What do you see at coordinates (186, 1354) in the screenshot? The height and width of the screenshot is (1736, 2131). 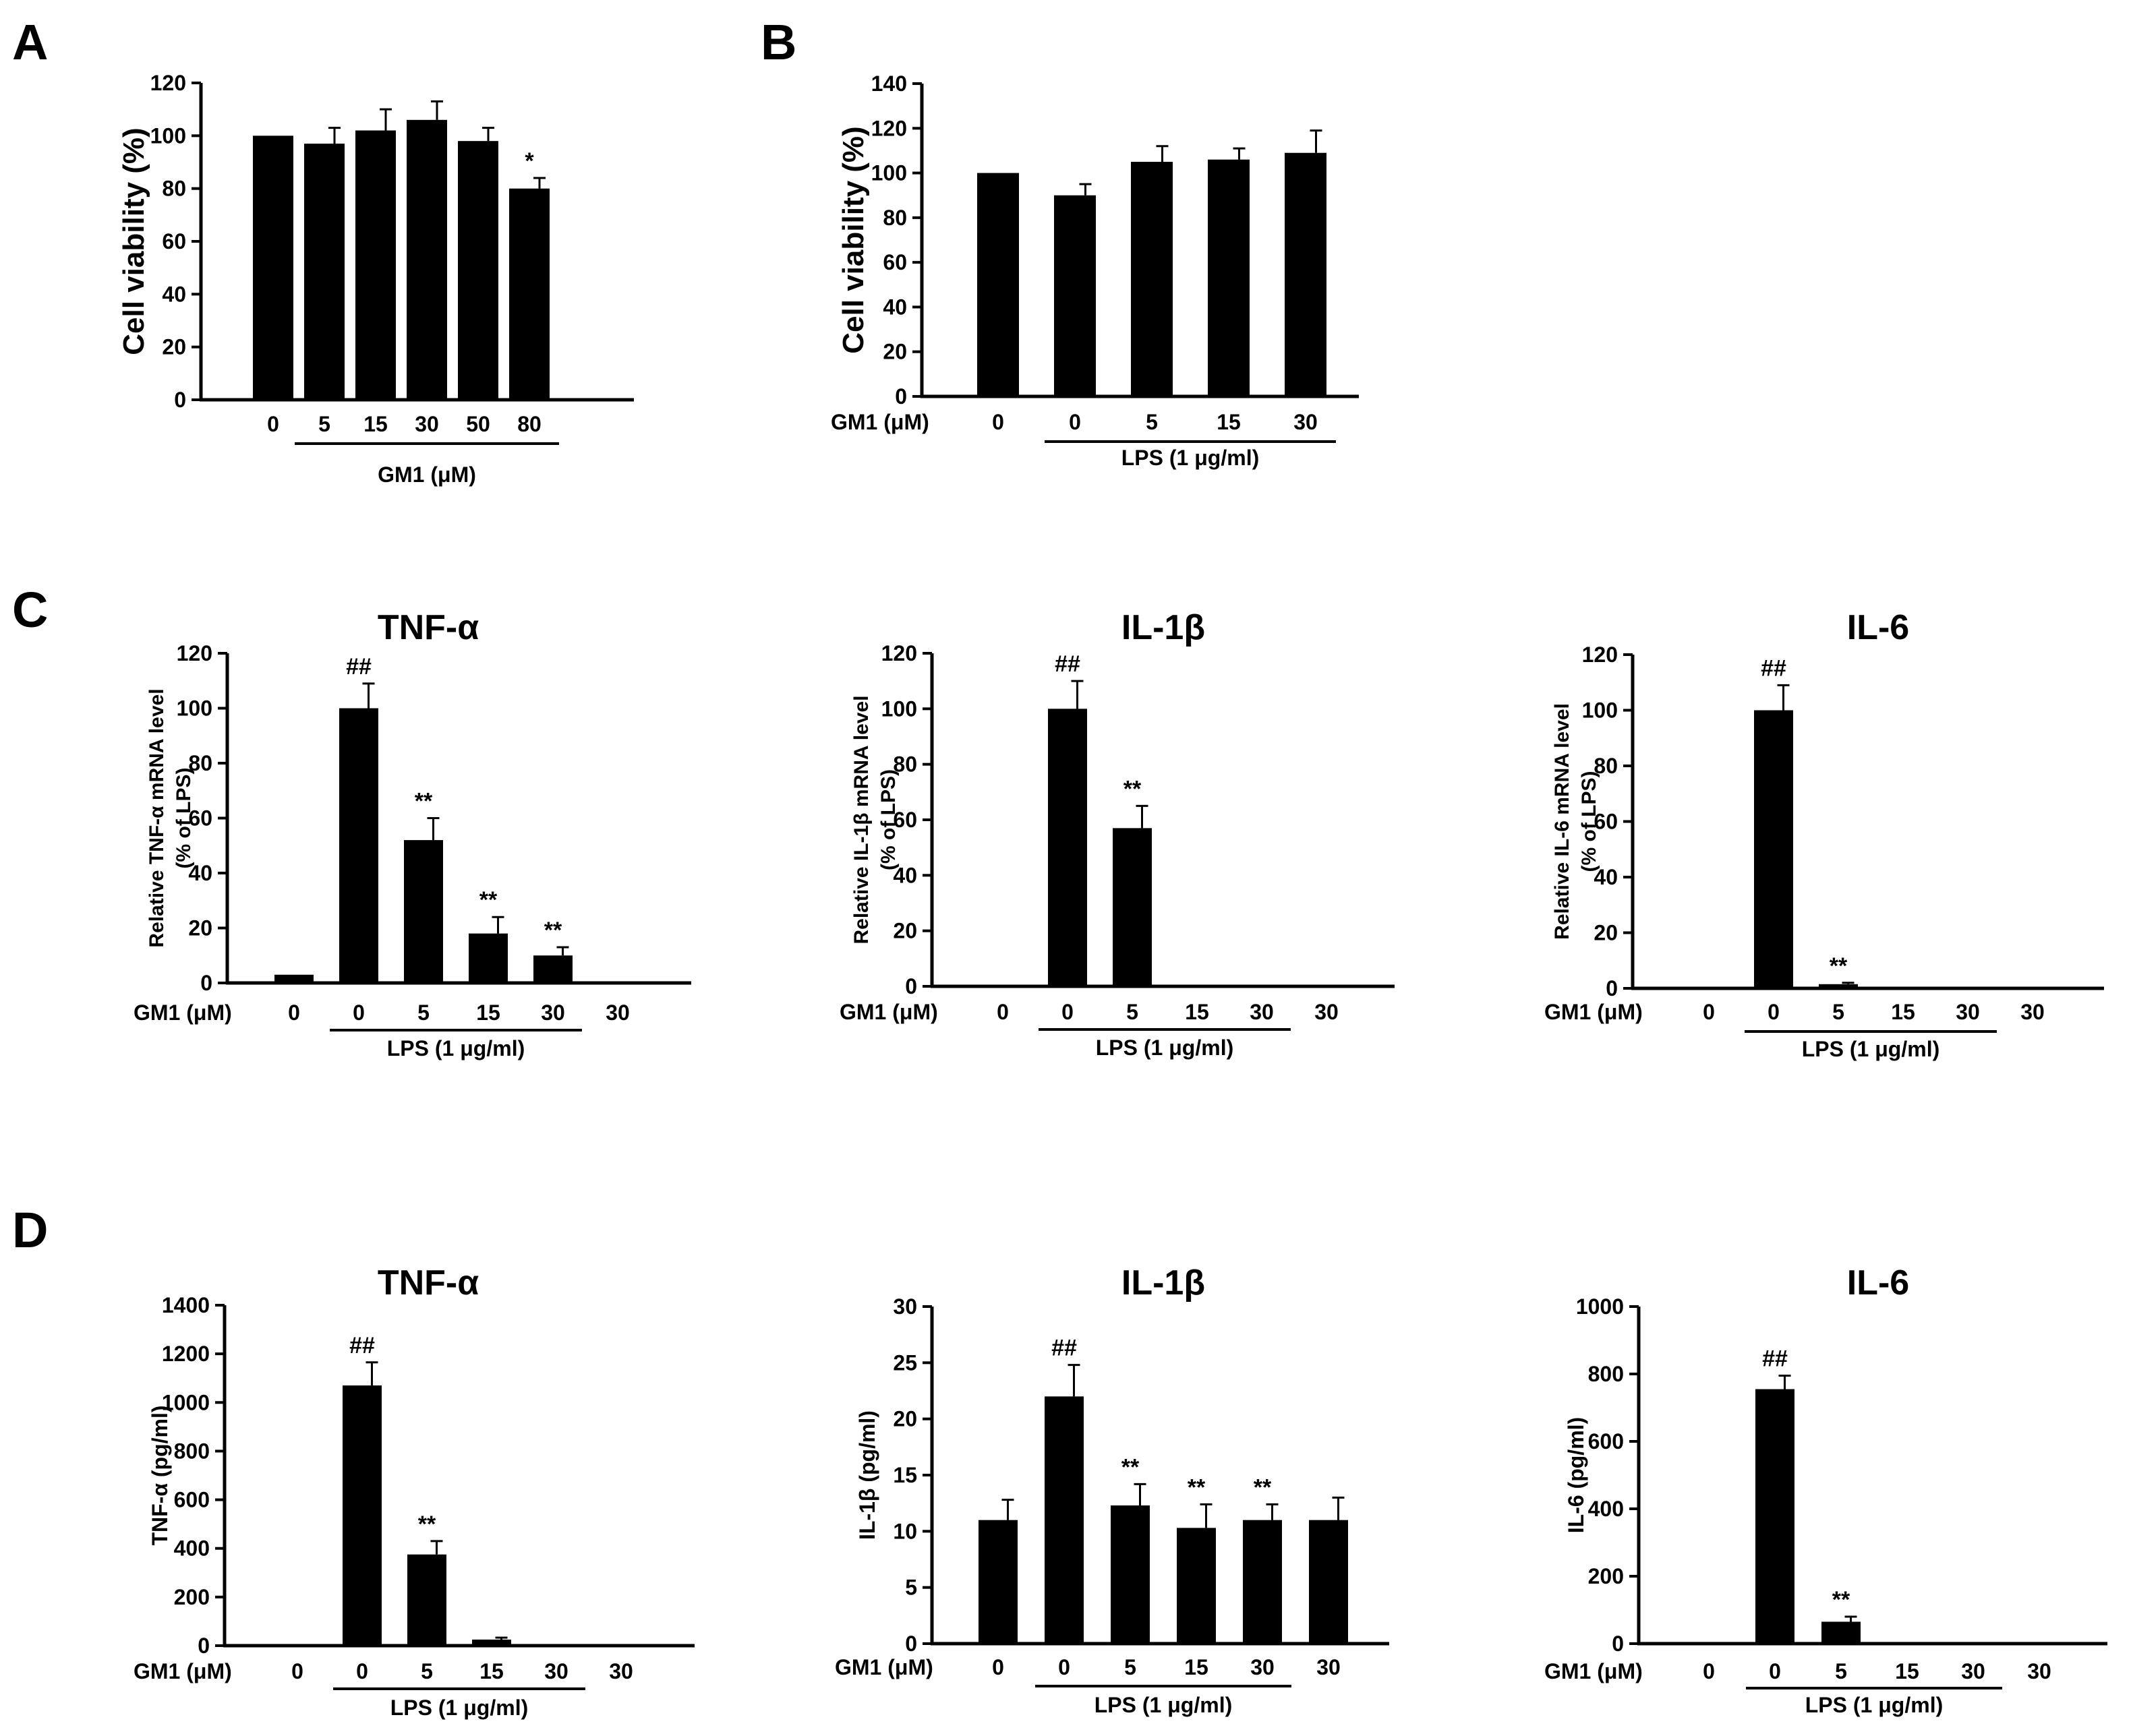 I see `y-tick-label: 1200` at bounding box center [186, 1354].